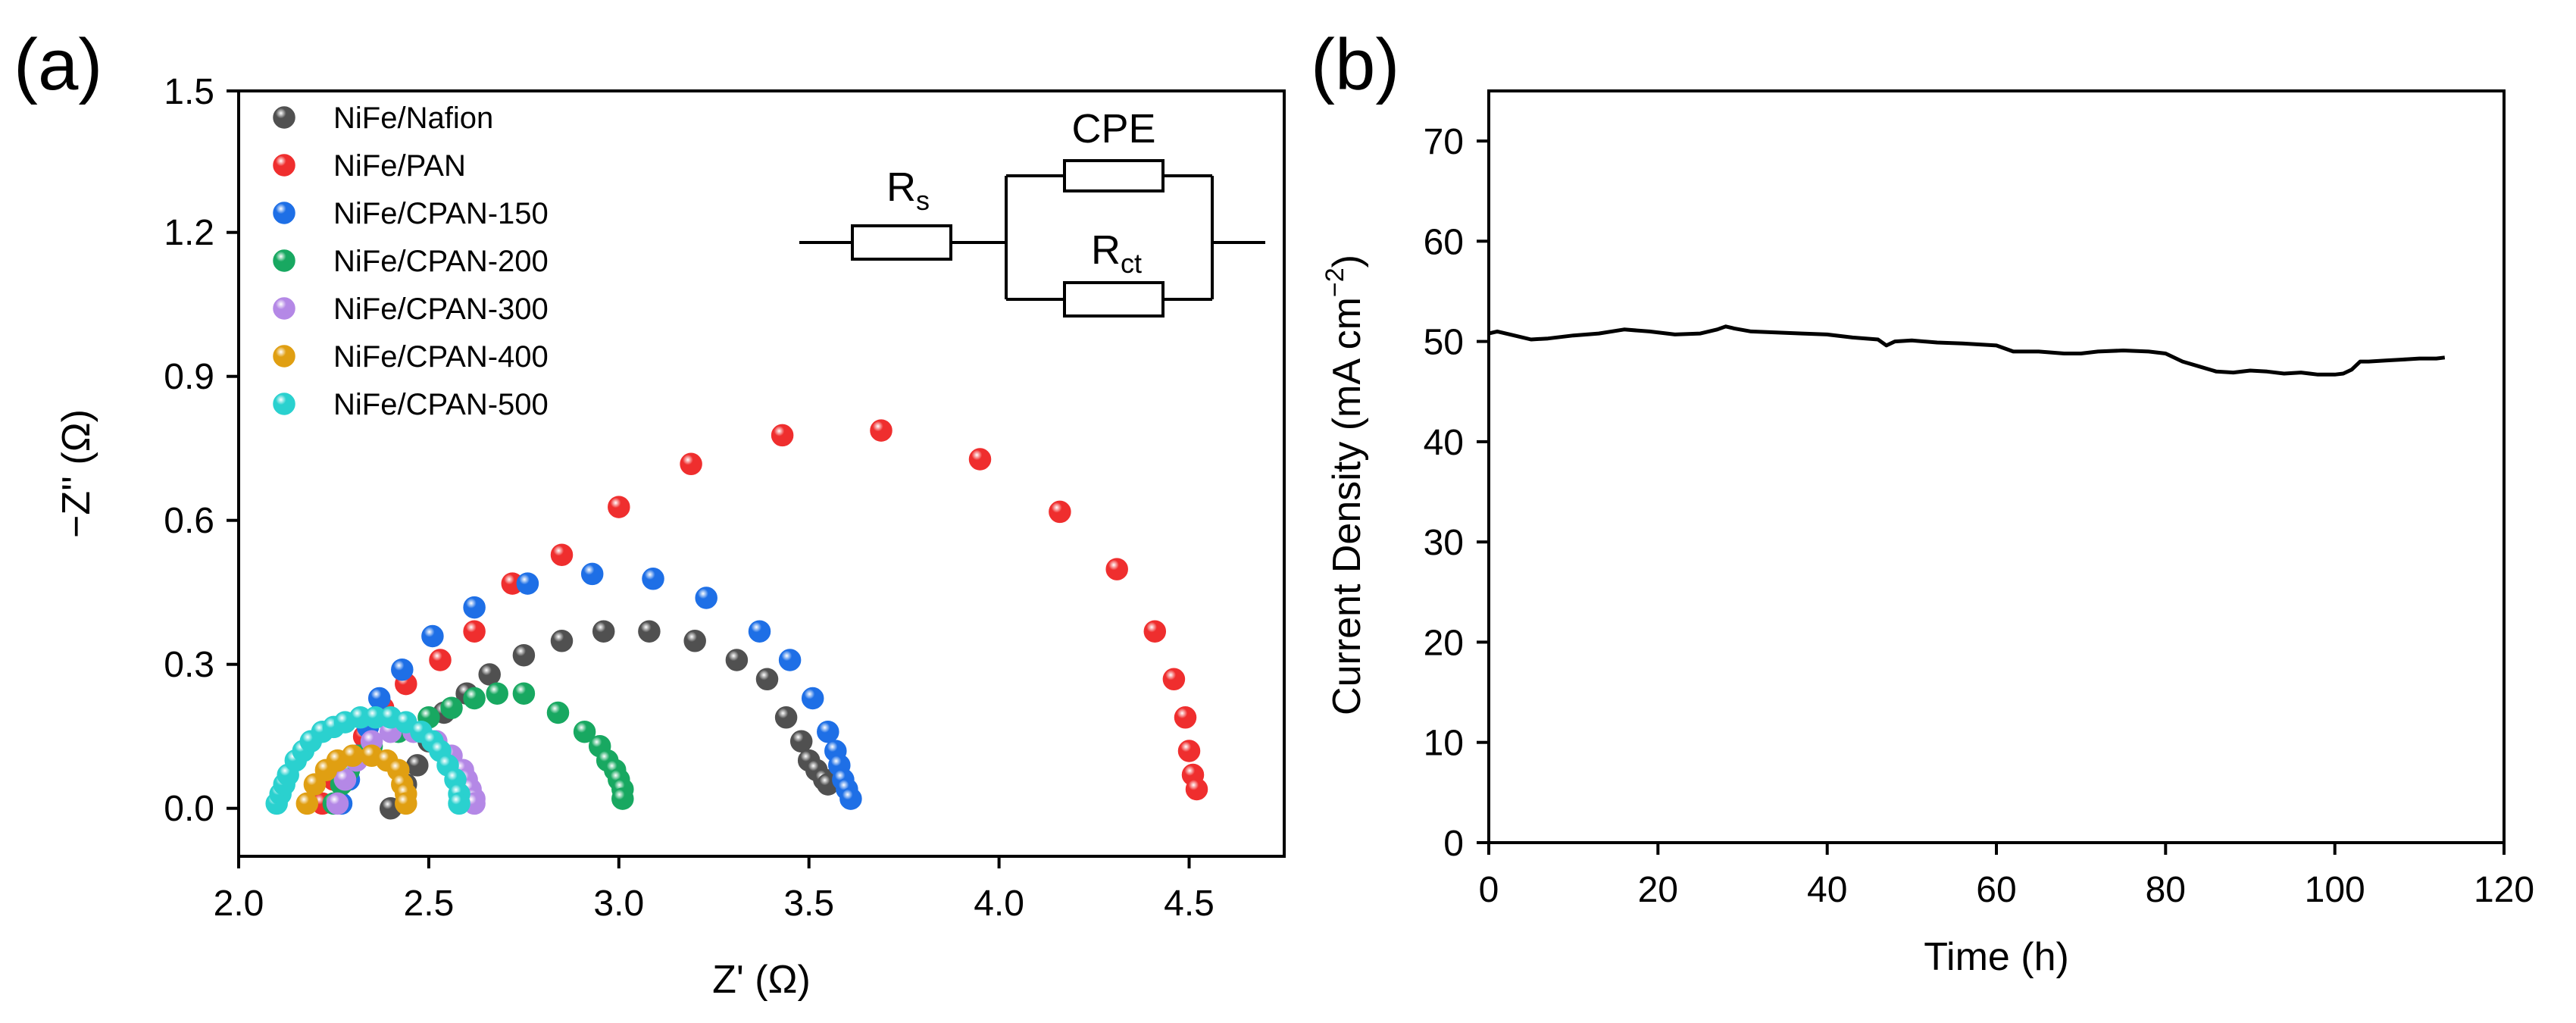 Image resolution: width=2576 pixels, height=1023 pixels. What do you see at coordinates (1967, 350) in the screenshot?
I see `panel-b-series-line` at bounding box center [1967, 350].